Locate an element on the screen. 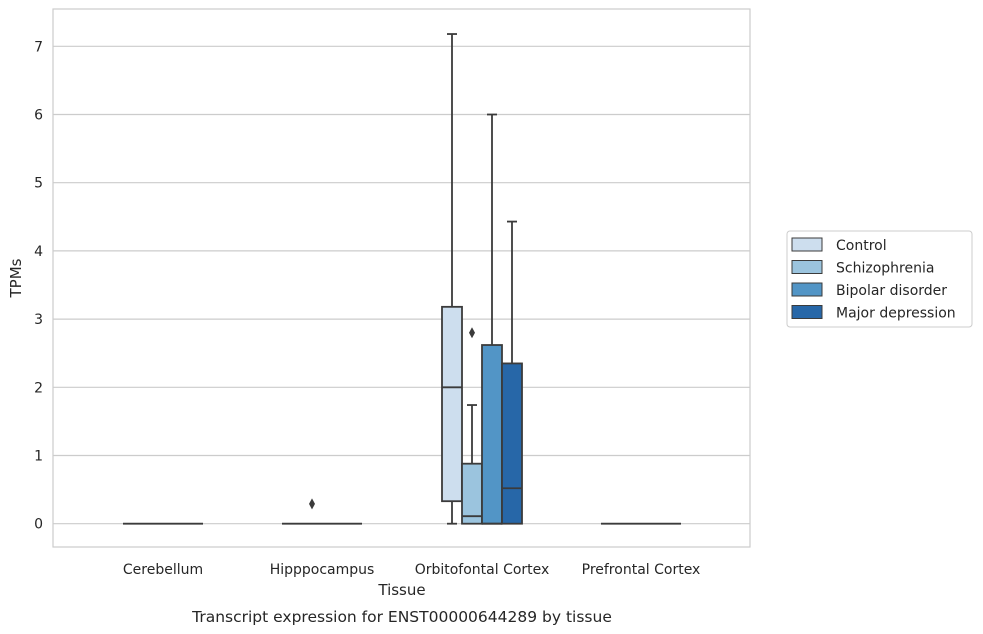 The height and width of the screenshot is (634, 983). legend-frame is located at coordinates (879, 279).